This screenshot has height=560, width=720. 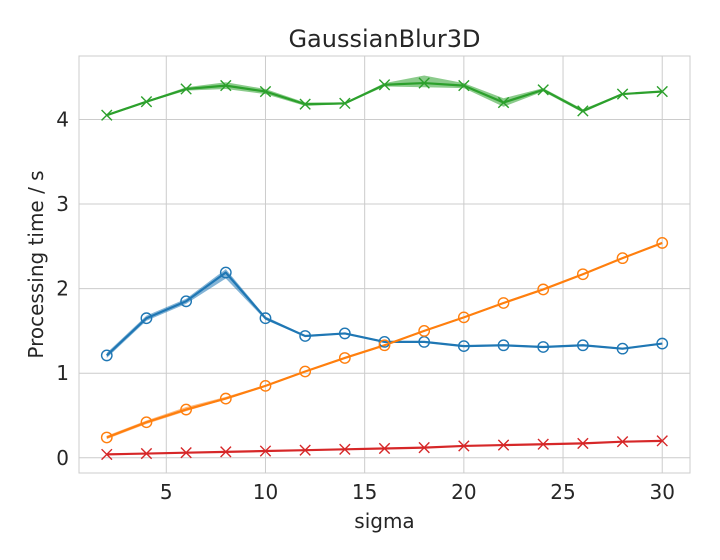 What do you see at coordinates (384, 96) in the screenshot?
I see `series-3-band` at bounding box center [384, 96].